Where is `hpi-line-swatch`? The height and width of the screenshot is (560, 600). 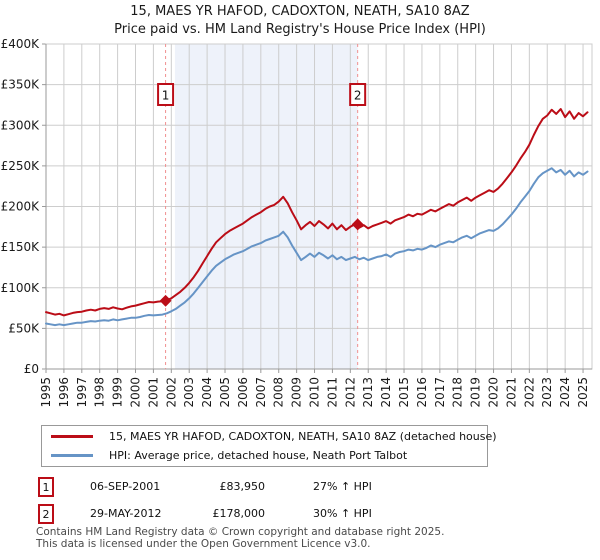
hpi-line-swatch is located at coordinates (72, 455).